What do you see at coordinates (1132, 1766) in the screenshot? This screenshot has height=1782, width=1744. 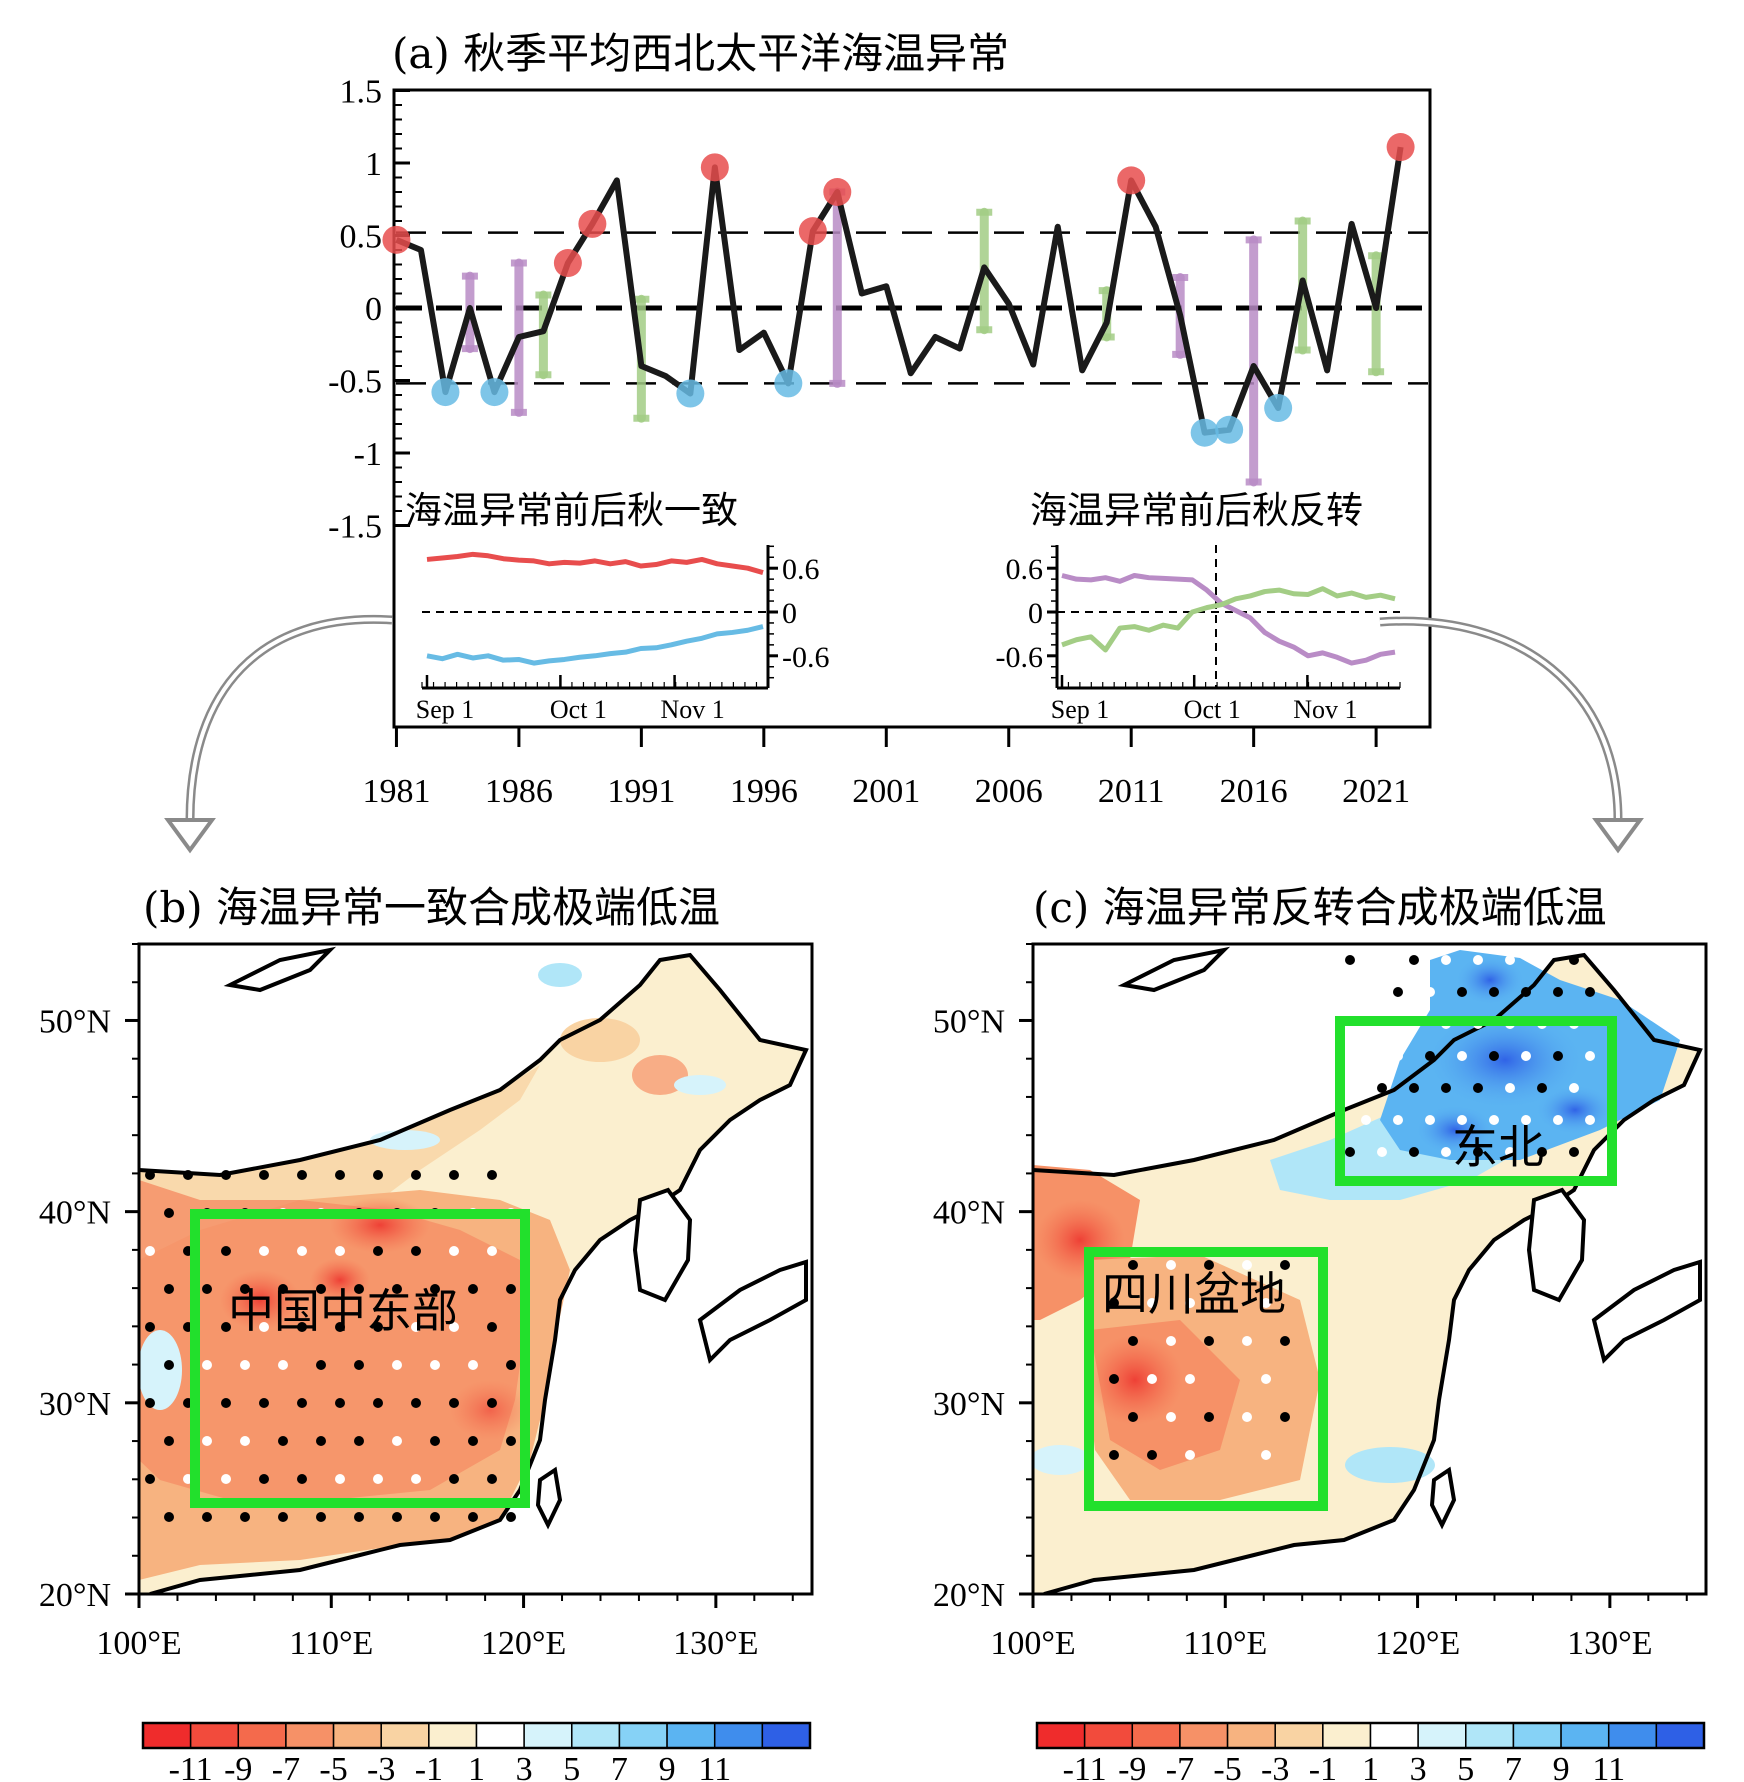 I see `colorbar-label: -9` at bounding box center [1132, 1766].